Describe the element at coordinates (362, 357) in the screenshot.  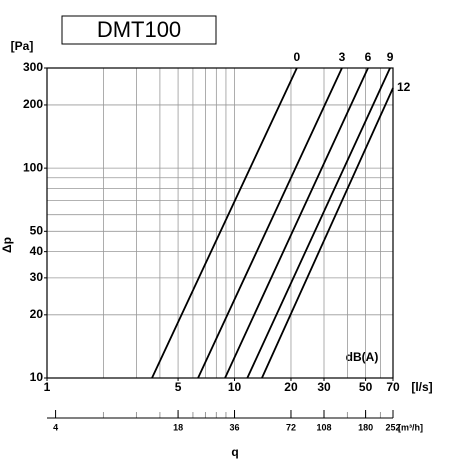
I see `annotation: dB(A)` at that location.